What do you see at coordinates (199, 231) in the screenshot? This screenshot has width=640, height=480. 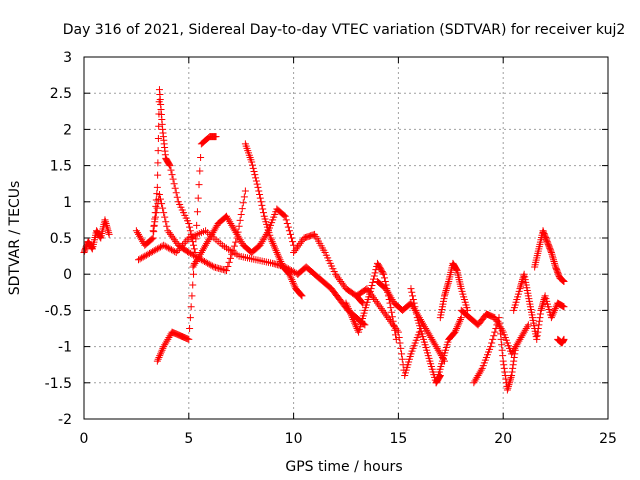 I see `series-arc-c` at bounding box center [199, 231].